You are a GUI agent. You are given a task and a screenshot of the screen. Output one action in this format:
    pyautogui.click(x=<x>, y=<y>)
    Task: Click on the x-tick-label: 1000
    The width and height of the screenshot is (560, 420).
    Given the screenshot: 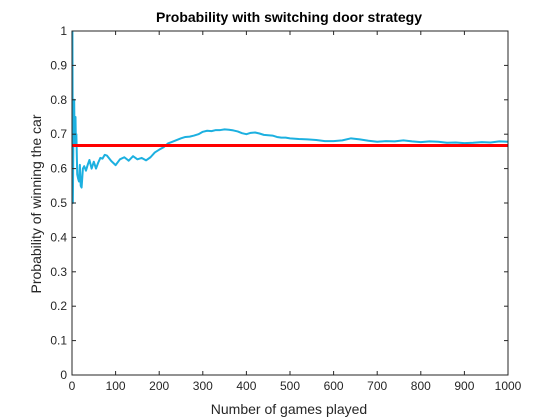 What is the action you would take?
    pyautogui.click(x=508, y=386)
    